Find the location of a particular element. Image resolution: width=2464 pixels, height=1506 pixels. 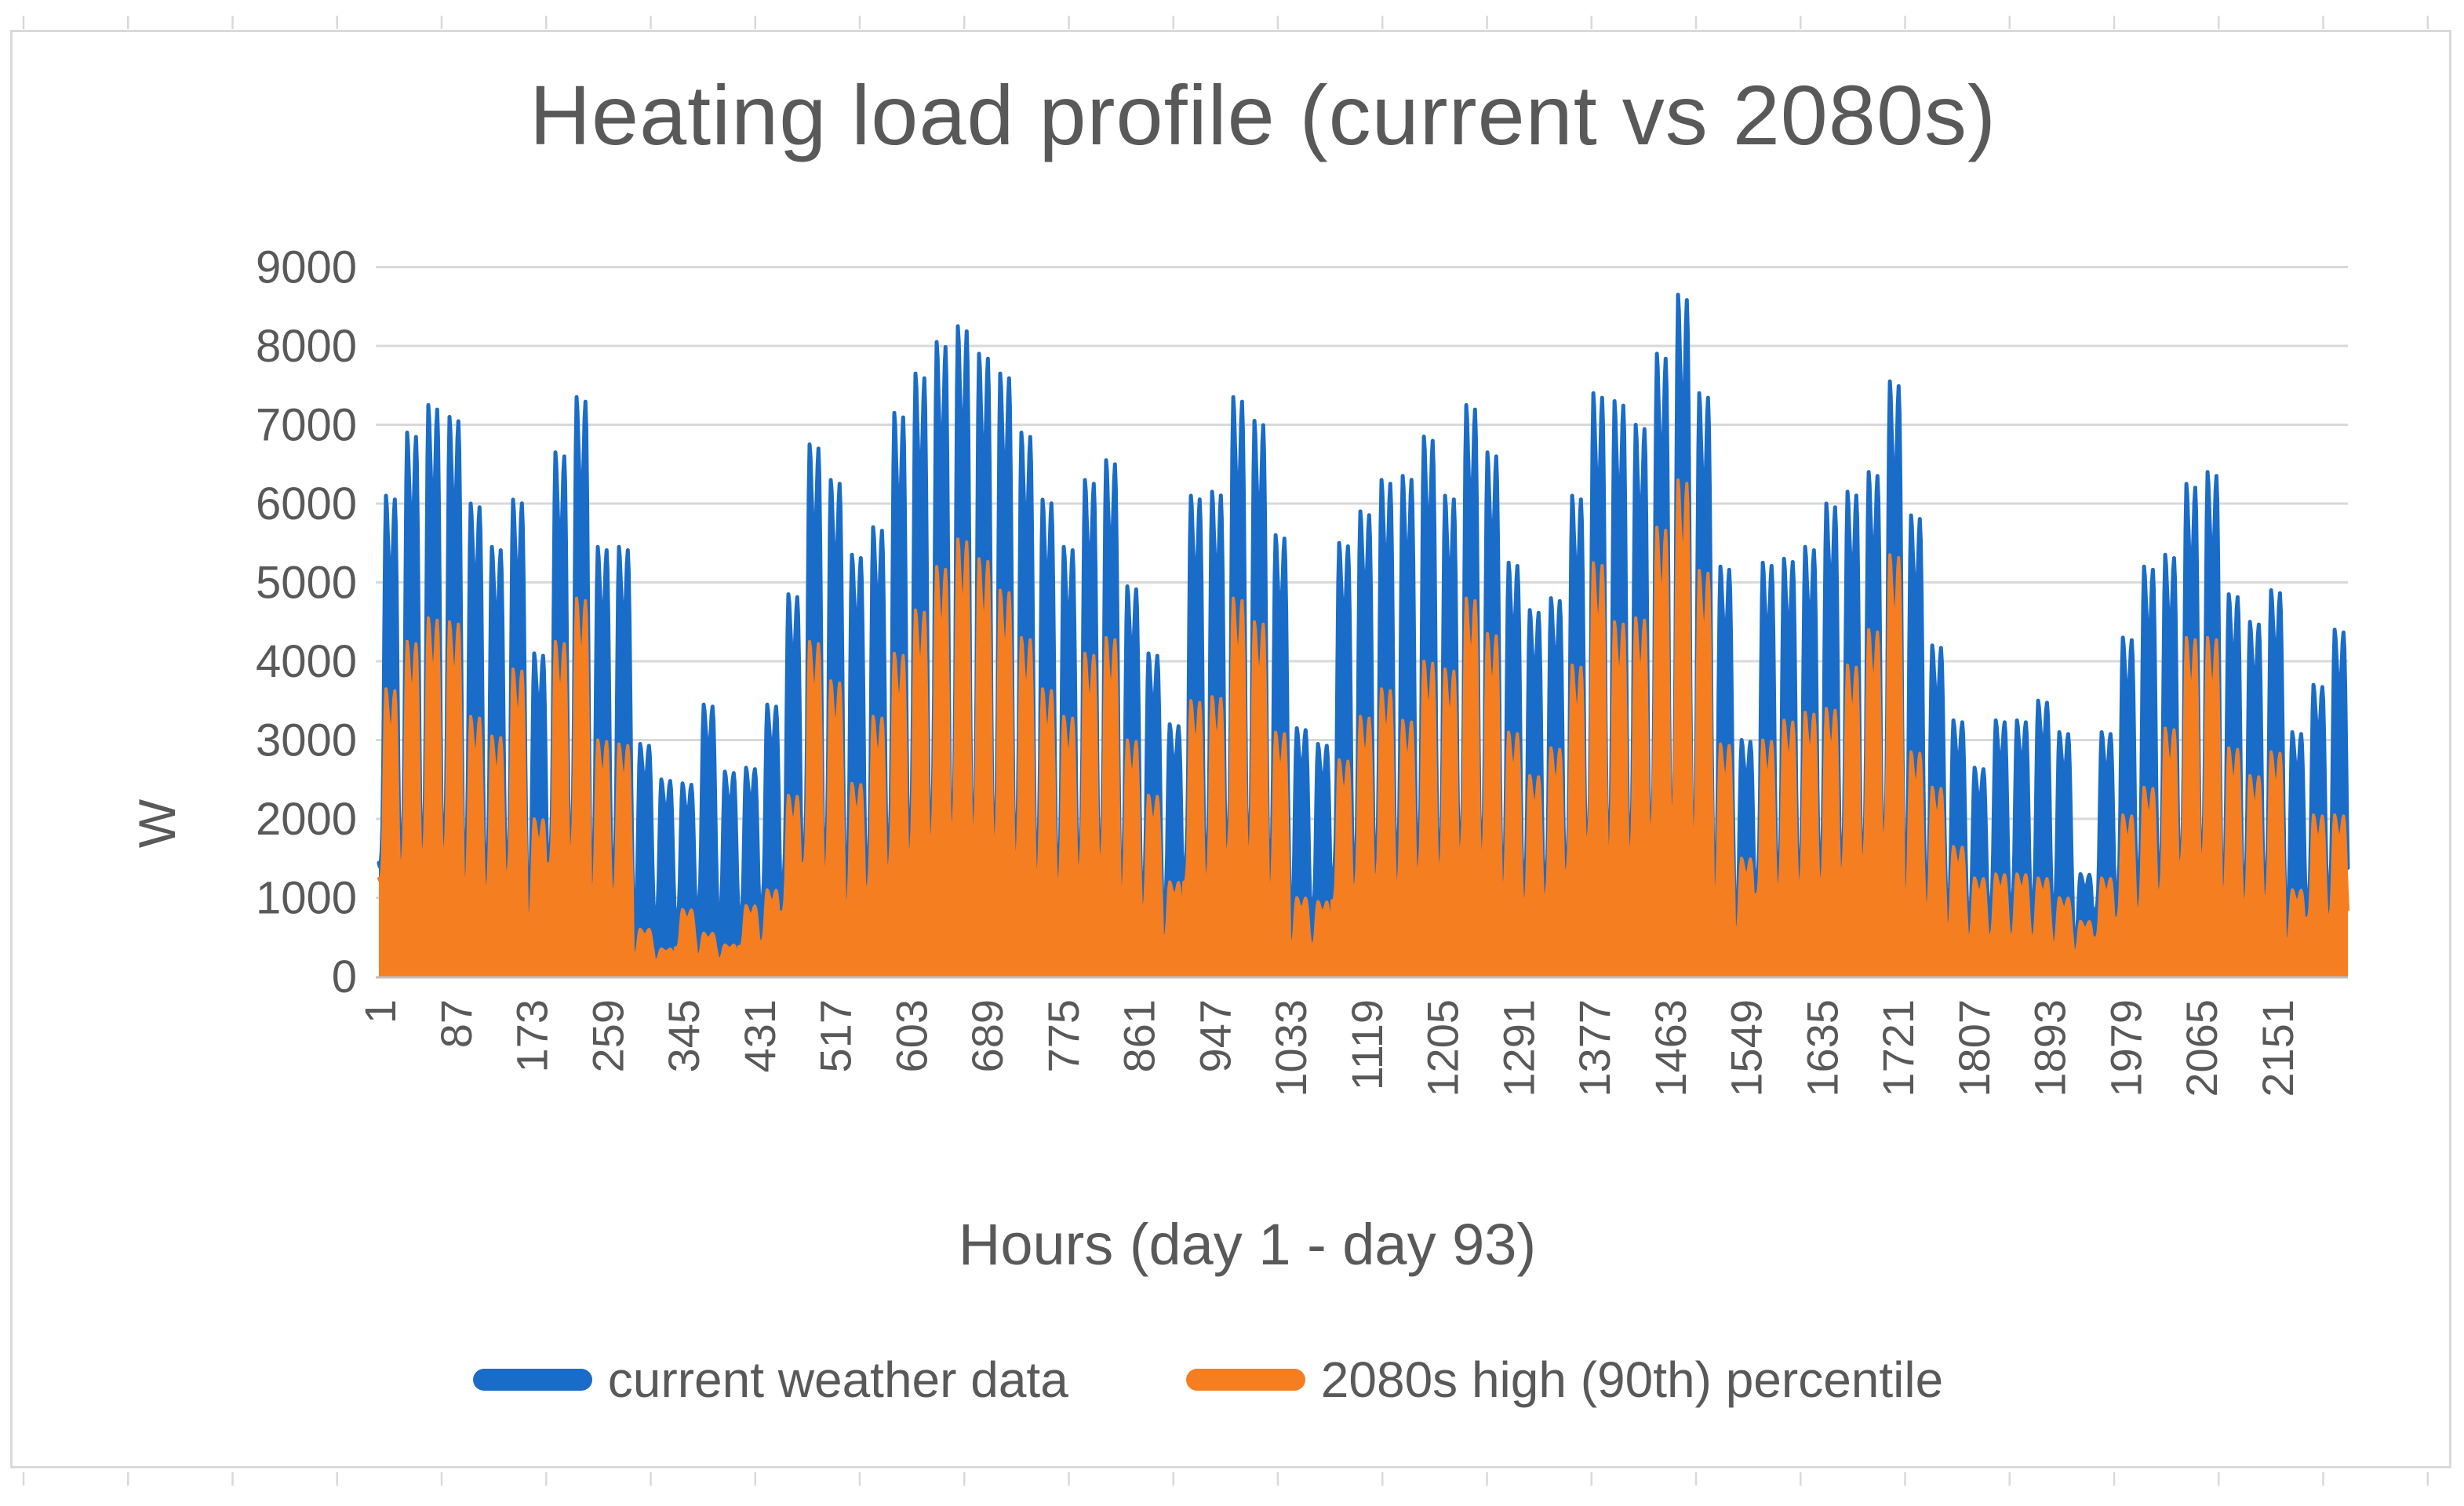

y-tick-label: 9000 is located at coordinates (306, 267).